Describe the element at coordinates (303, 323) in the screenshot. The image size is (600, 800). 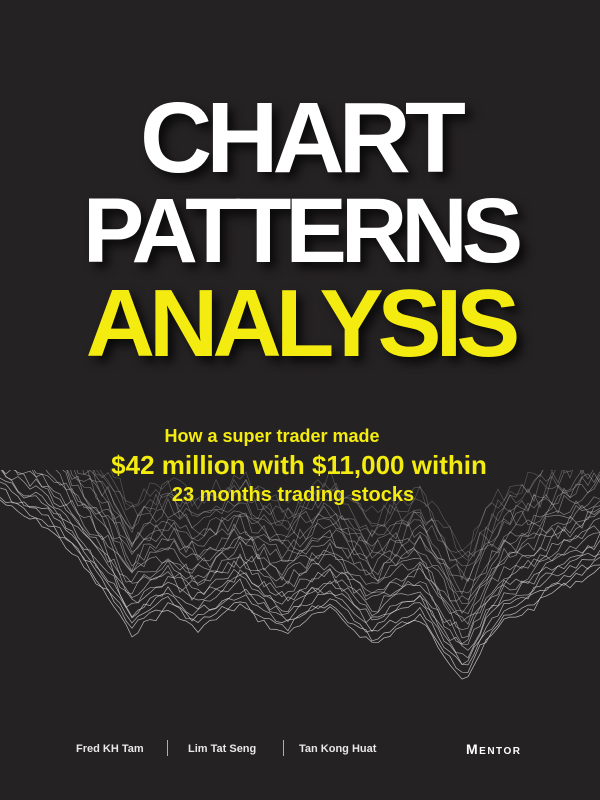
I see `title-line-analysis: ANALYSIS` at that location.